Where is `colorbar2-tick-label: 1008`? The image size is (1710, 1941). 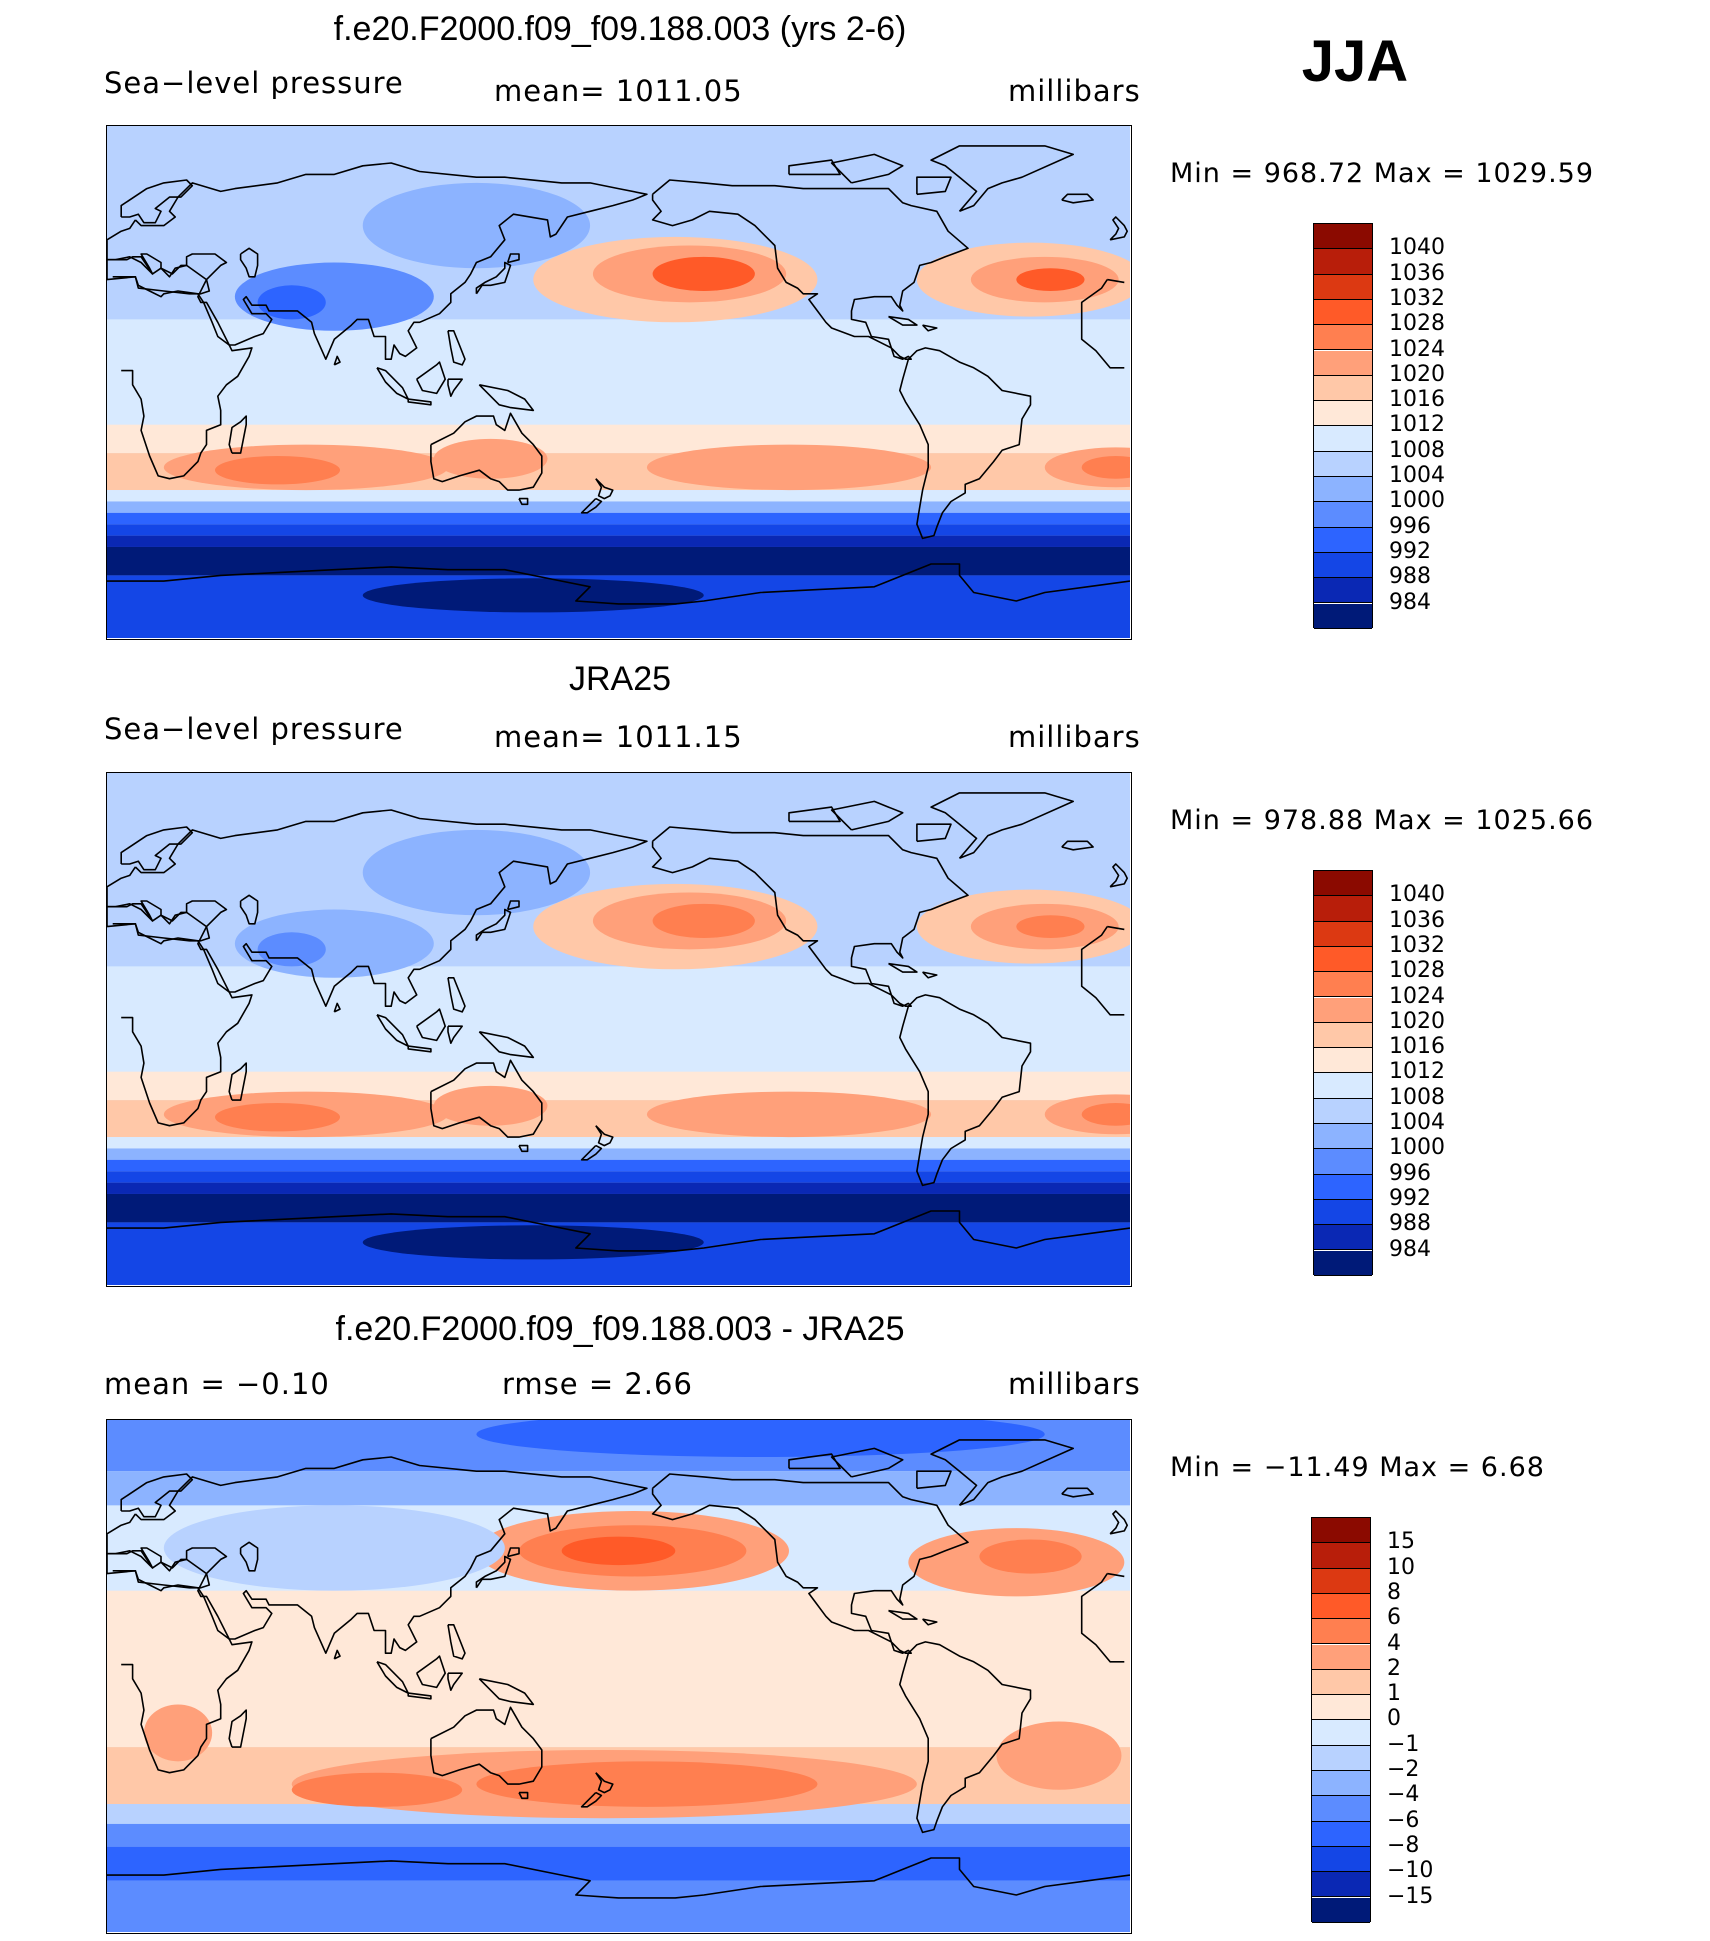 colorbar2-tick-label: 1008 is located at coordinates (1417, 1097).